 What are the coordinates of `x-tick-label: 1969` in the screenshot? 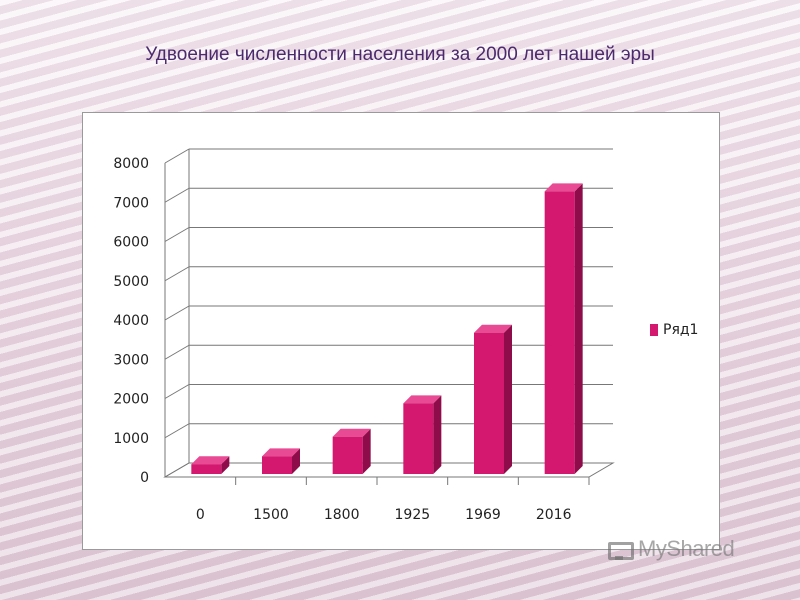 It's located at (483, 515).